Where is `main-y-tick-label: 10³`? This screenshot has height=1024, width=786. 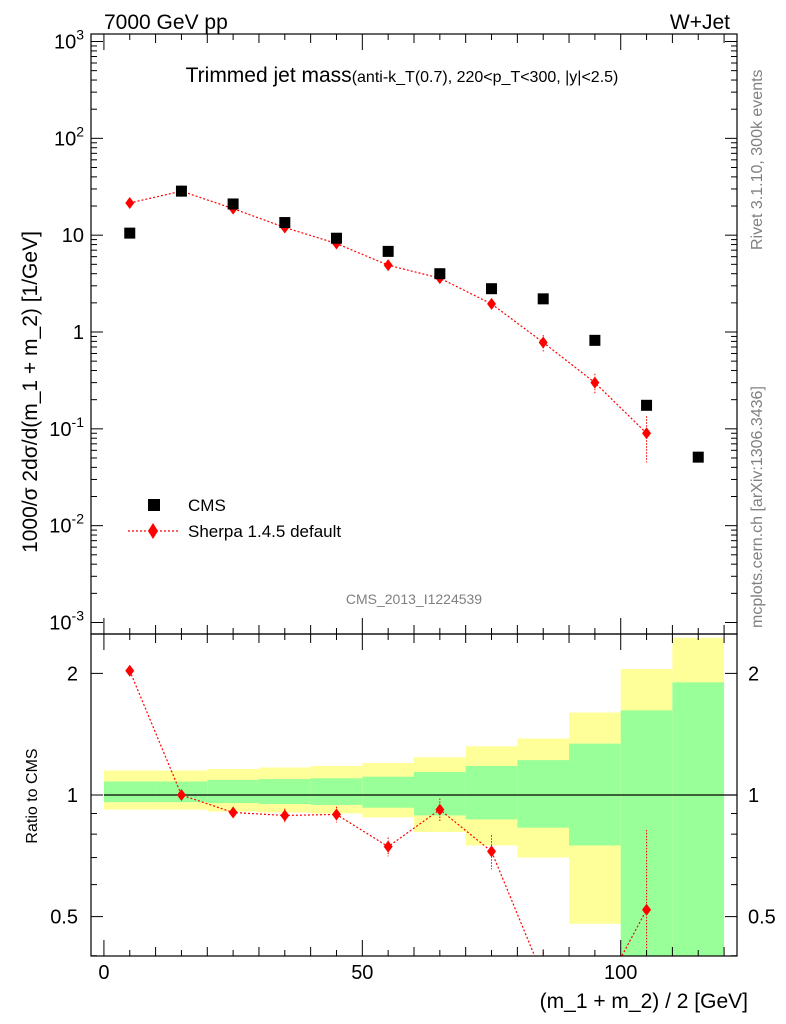
main-y-tick-label: 10³ is located at coordinates (69, 40).